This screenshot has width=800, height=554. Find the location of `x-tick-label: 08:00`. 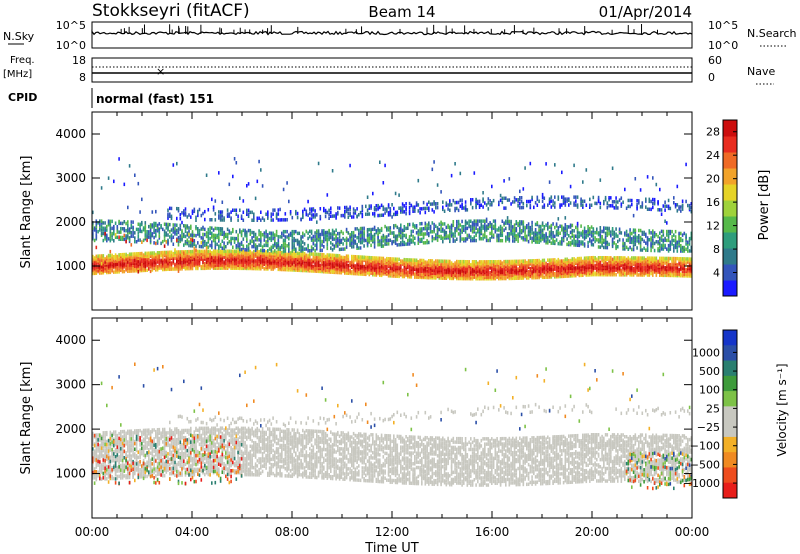

x-tick-label: 08:00 is located at coordinates (292, 532).